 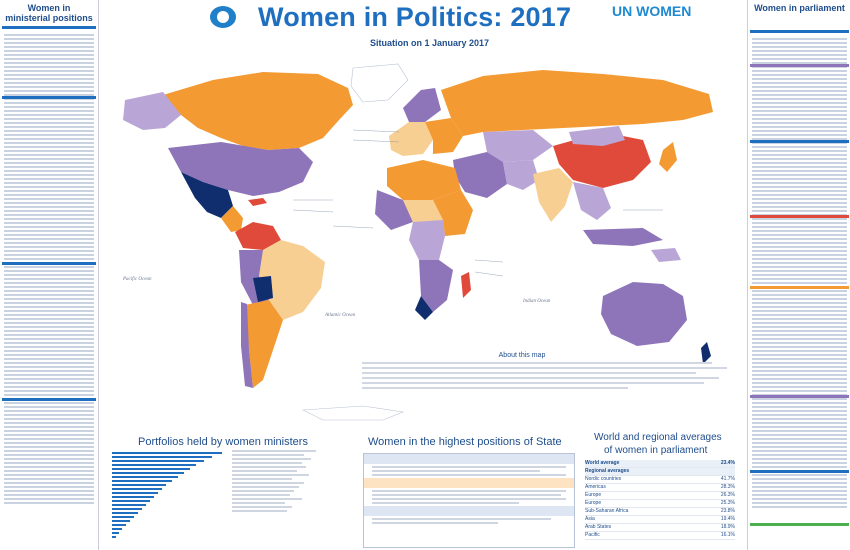 I want to click on south-africa-region, so click(x=424, y=308).